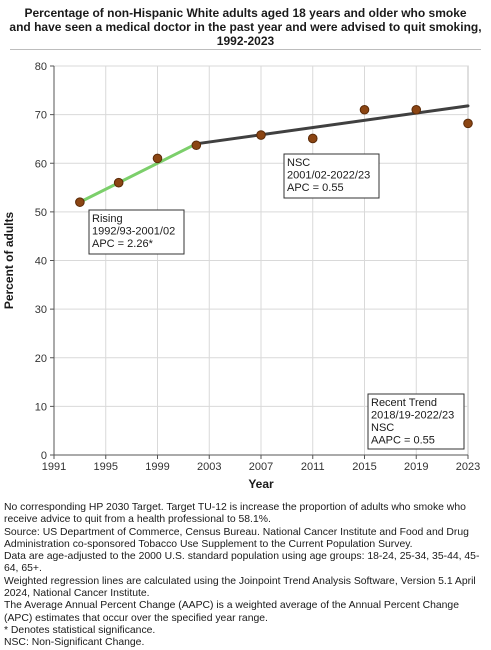 This screenshot has height=650, width=491. What do you see at coordinates (328, 176) in the screenshot?
I see `annotation-line: 2001/02-2022/23` at bounding box center [328, 176].